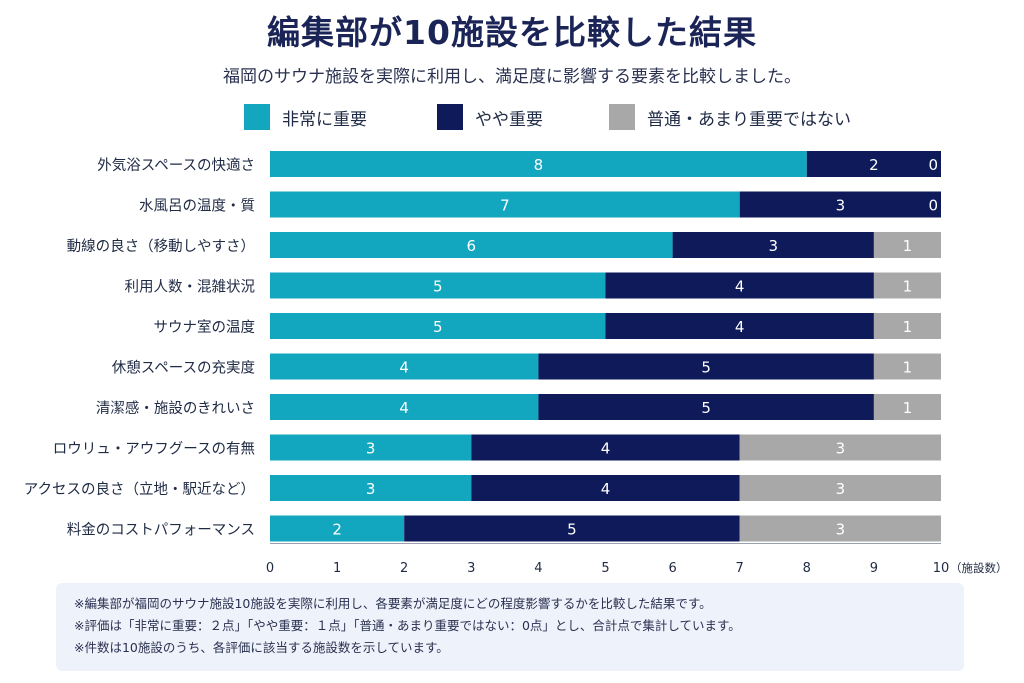 The width and height of the screenshot is (1024, 683). I want to click on legend-item-not-important: 普通・あまり重要ではない, so click(730, 117).